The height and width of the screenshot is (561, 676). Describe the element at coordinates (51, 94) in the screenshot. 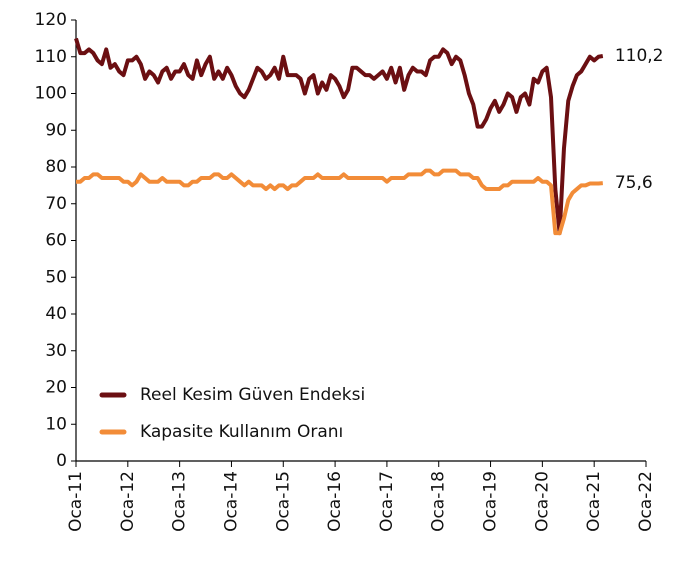

I see `y-tick-label: 100` at that location.